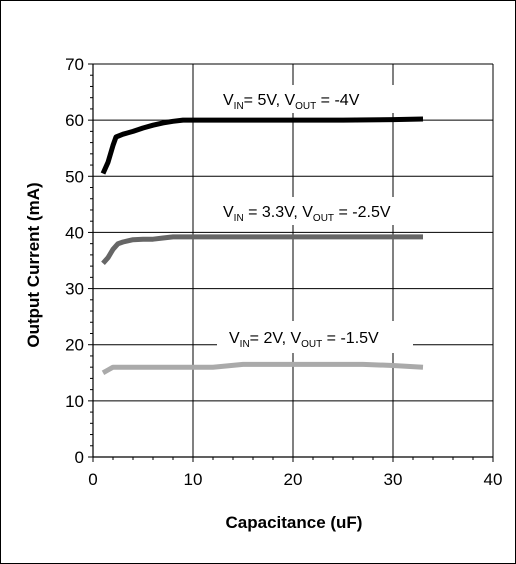 This screenshot has height=564, width=516. I want to click on series-line-3v3, so click(262, 249).